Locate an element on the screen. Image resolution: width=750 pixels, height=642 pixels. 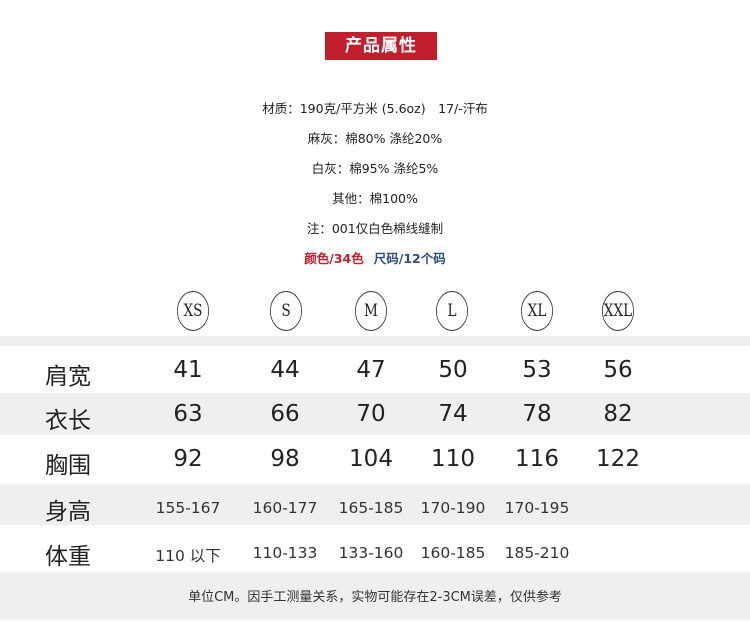
table-cell: 66 is located at coordinates (285, 414).